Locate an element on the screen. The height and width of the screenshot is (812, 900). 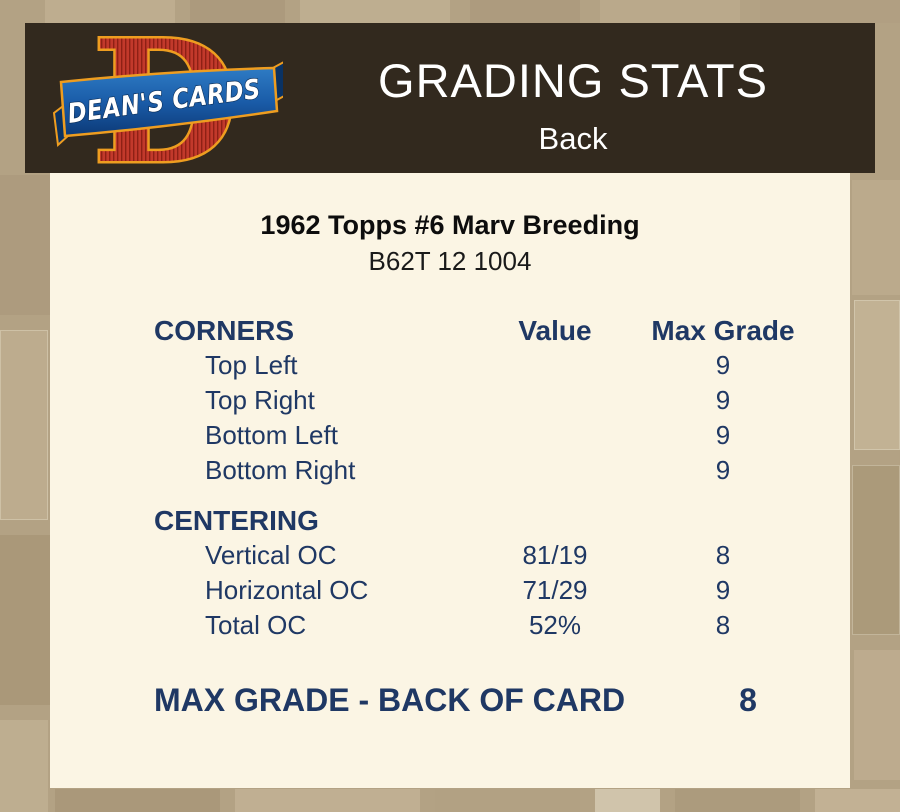
header-title-block: GRADING STATS Back is located at coordinates (573, 98).